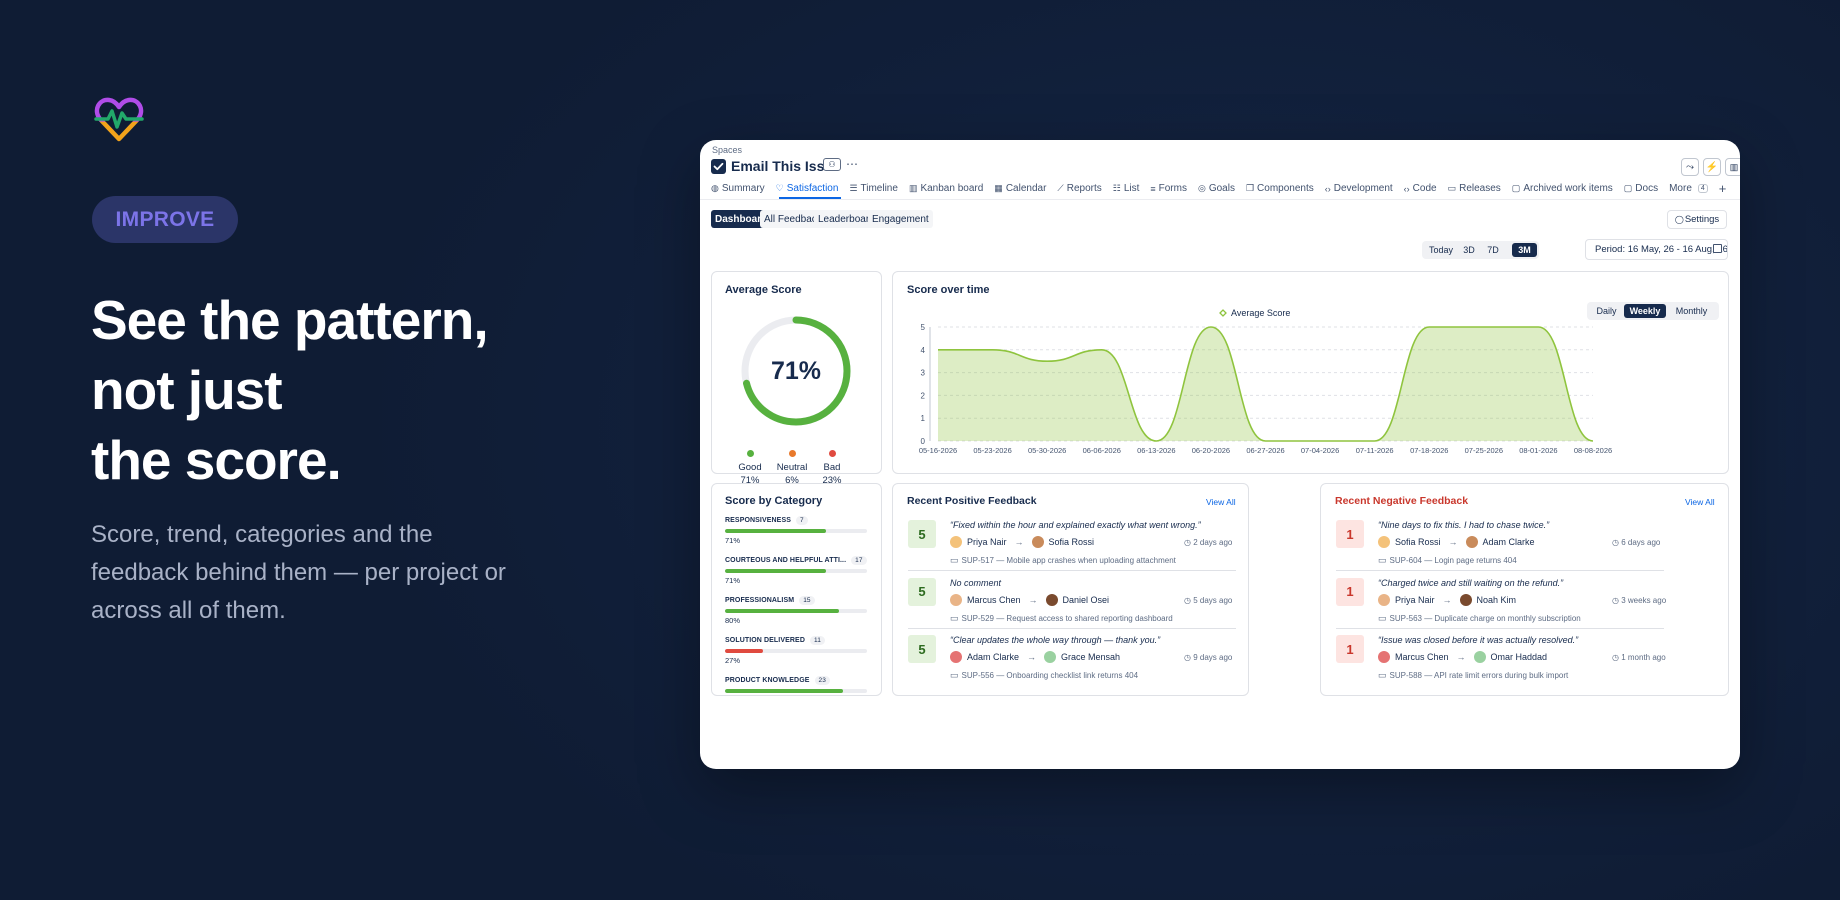 Image resolution: width=1840 pixels, height=900 pixels. I want to click on range-3m: 3M, so click(1524, 250).